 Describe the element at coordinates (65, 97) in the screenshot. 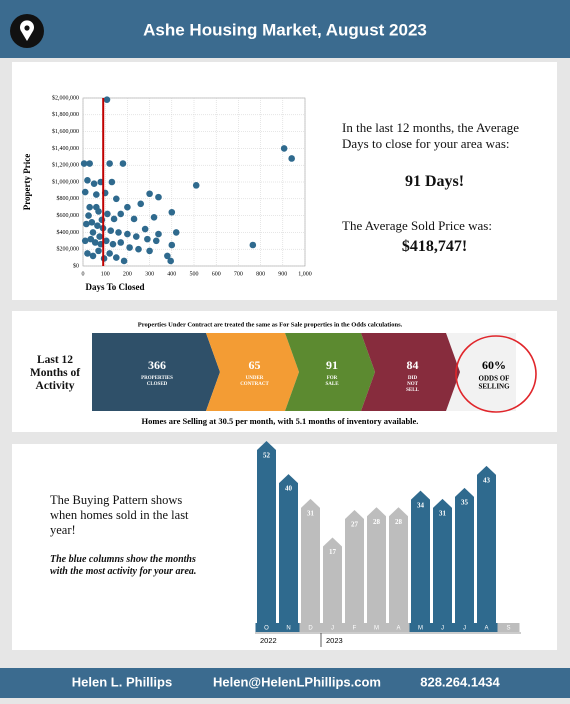

I see `y-tick-label: $2,000,000` at that location.